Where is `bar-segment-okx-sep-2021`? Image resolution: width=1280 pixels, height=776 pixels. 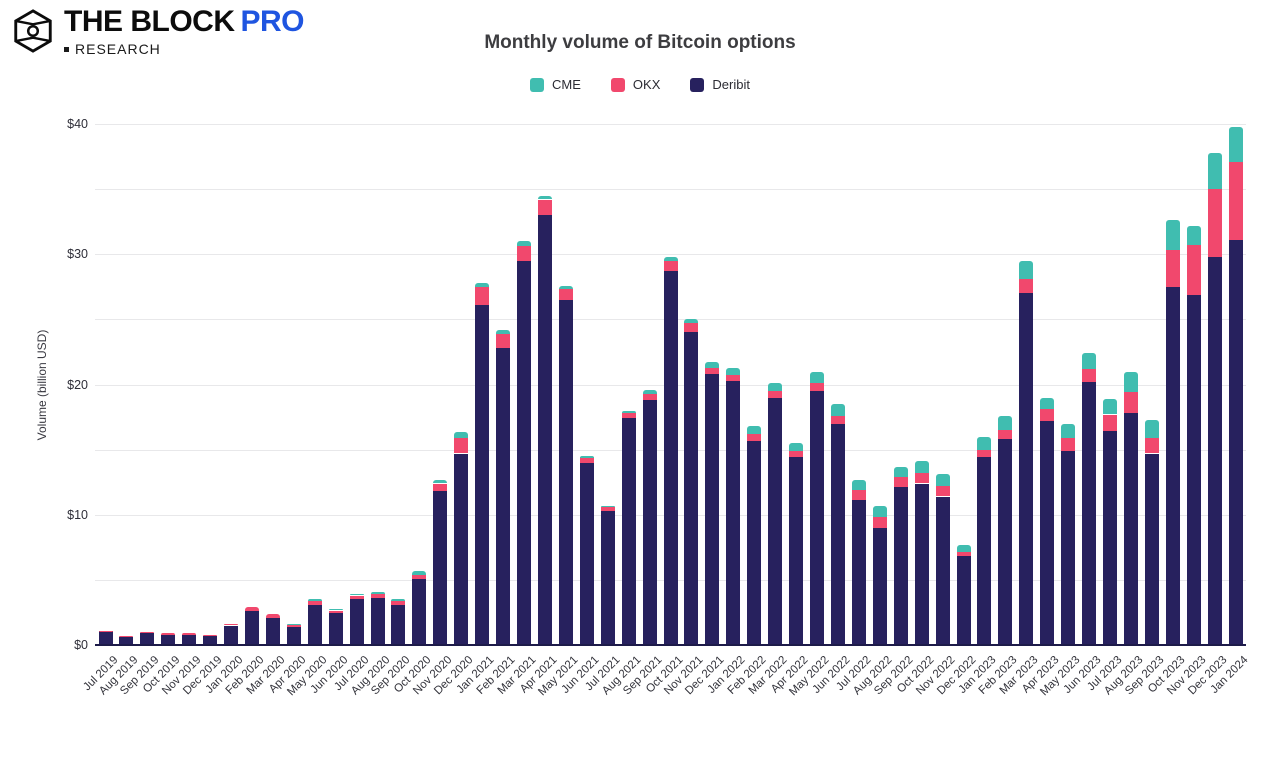 bar-segment-okx-sep-2021 is located at coordinates (649, 397).